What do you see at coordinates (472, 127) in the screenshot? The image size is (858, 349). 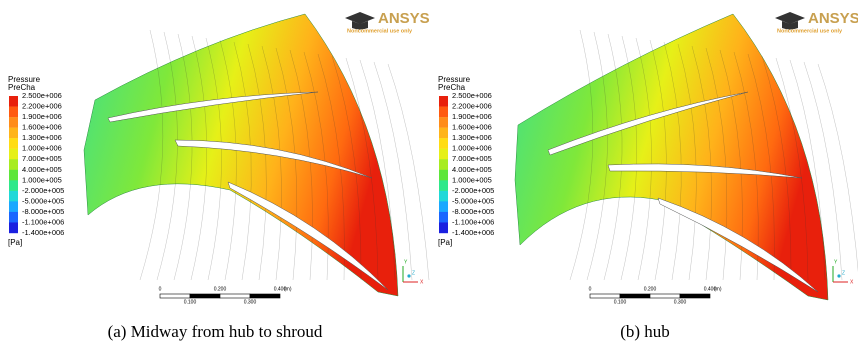 I see `legend-label: 1.600e+006` at bounding box center [472, 127].